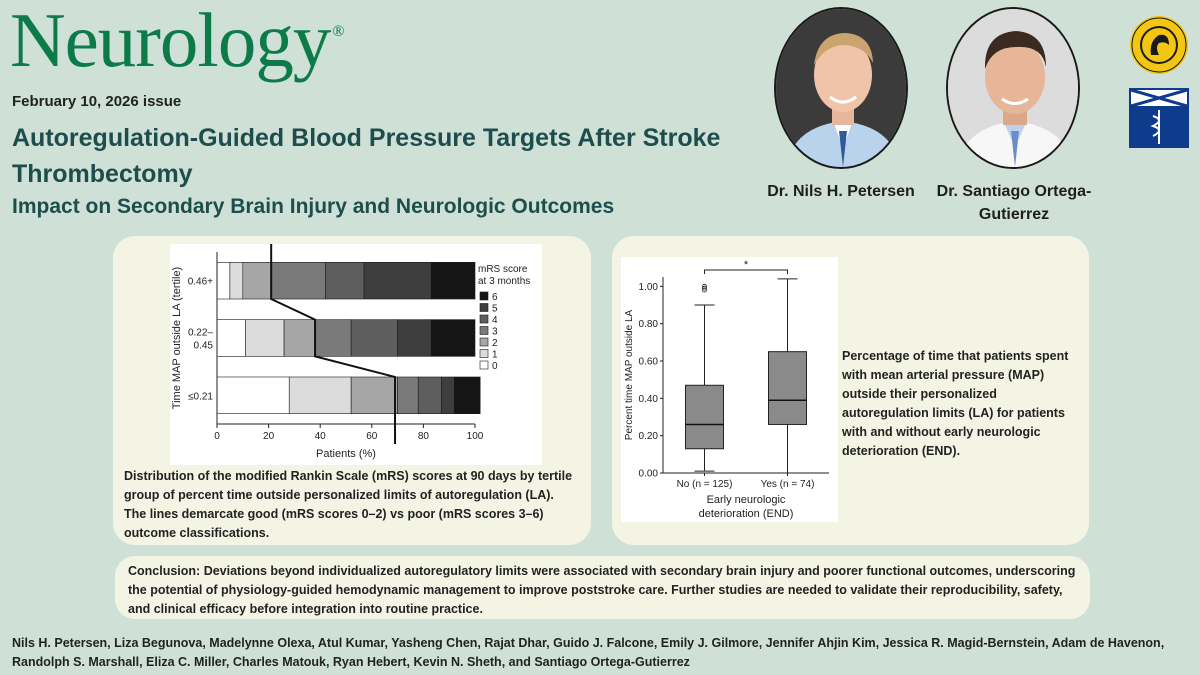 The width and height of the screenshot is (1200, 675). What do you see at coordinates (705, 484) in the screenshot?
I see `x-tick-label: No (n = 125)` at bounding box center [705, 484].